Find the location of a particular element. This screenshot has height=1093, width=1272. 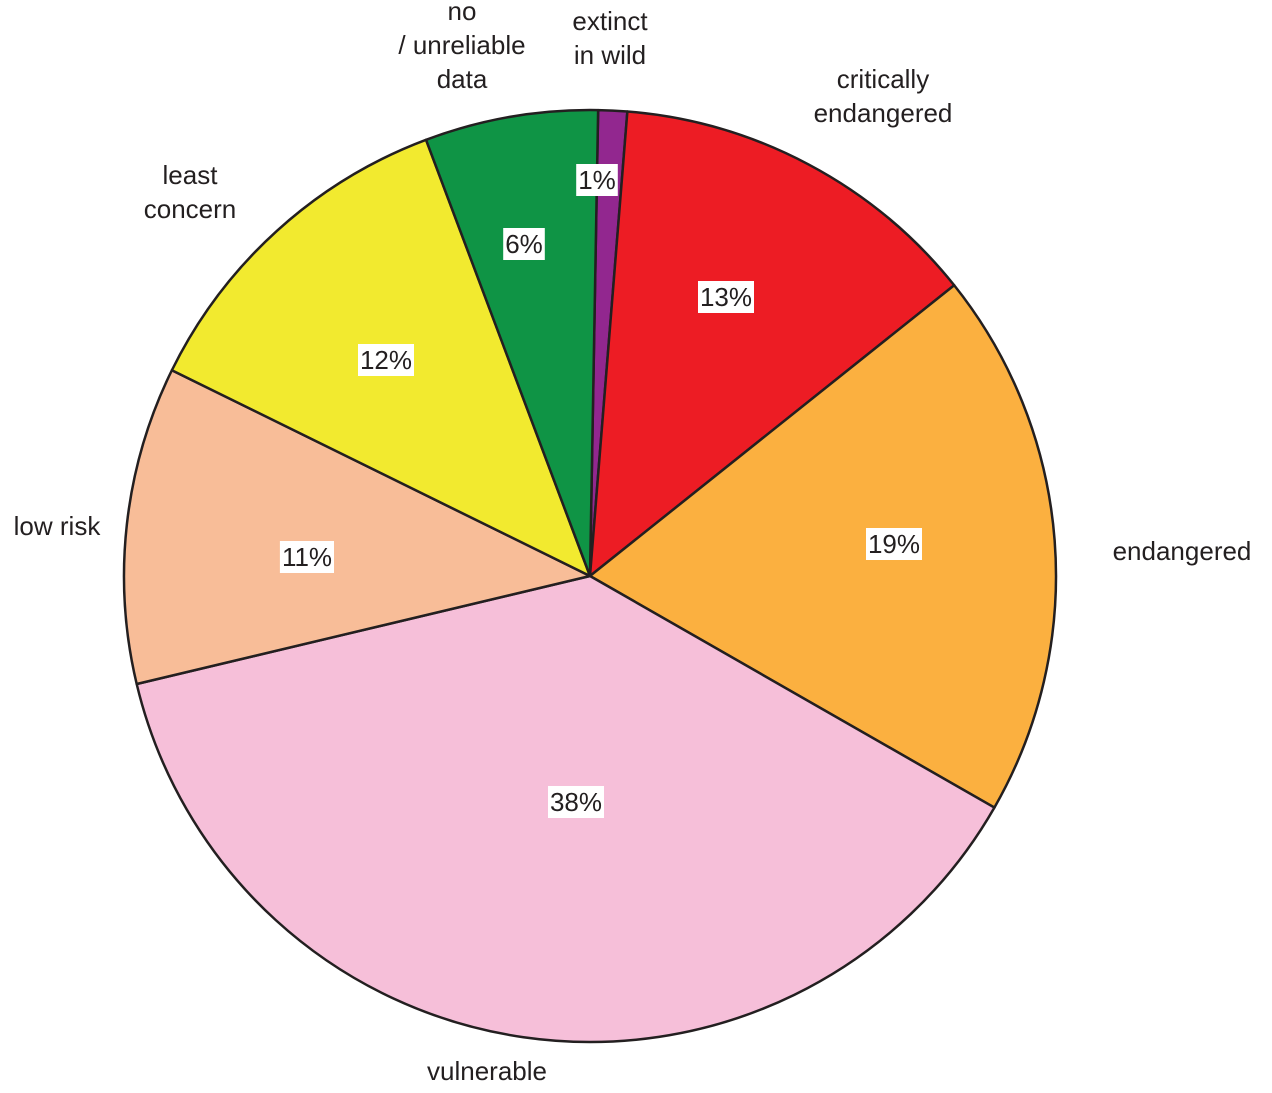

percentage-label-extinct-in-wild: 1% is located at coordinates (597, 180).